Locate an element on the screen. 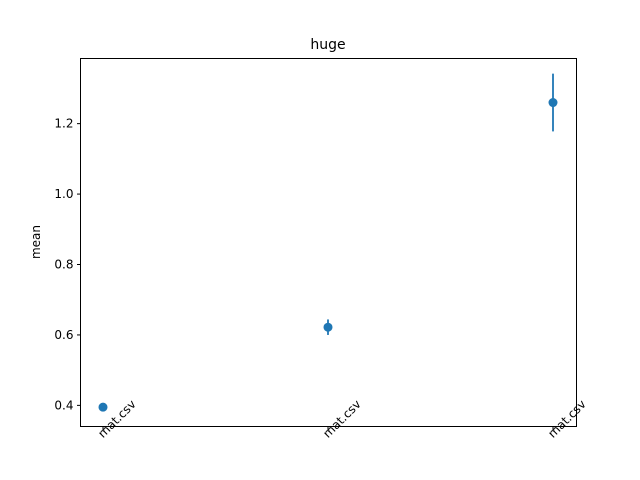 Image resolution: width=640 pixels, height=480 pixels. chart-title: huge is located at coordinates (327, 45).